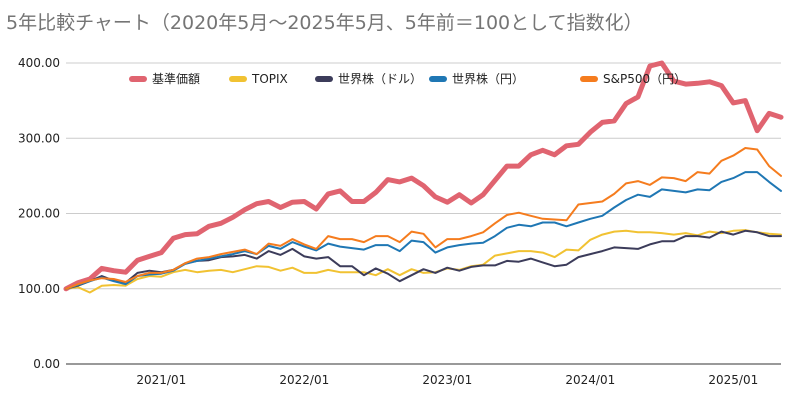 This screenshot has width=800, height=405. What do you see at coordinates (269, 79) in the screenshot?
I see `legend-label: TOPIX` at bounding box center [269, 79].